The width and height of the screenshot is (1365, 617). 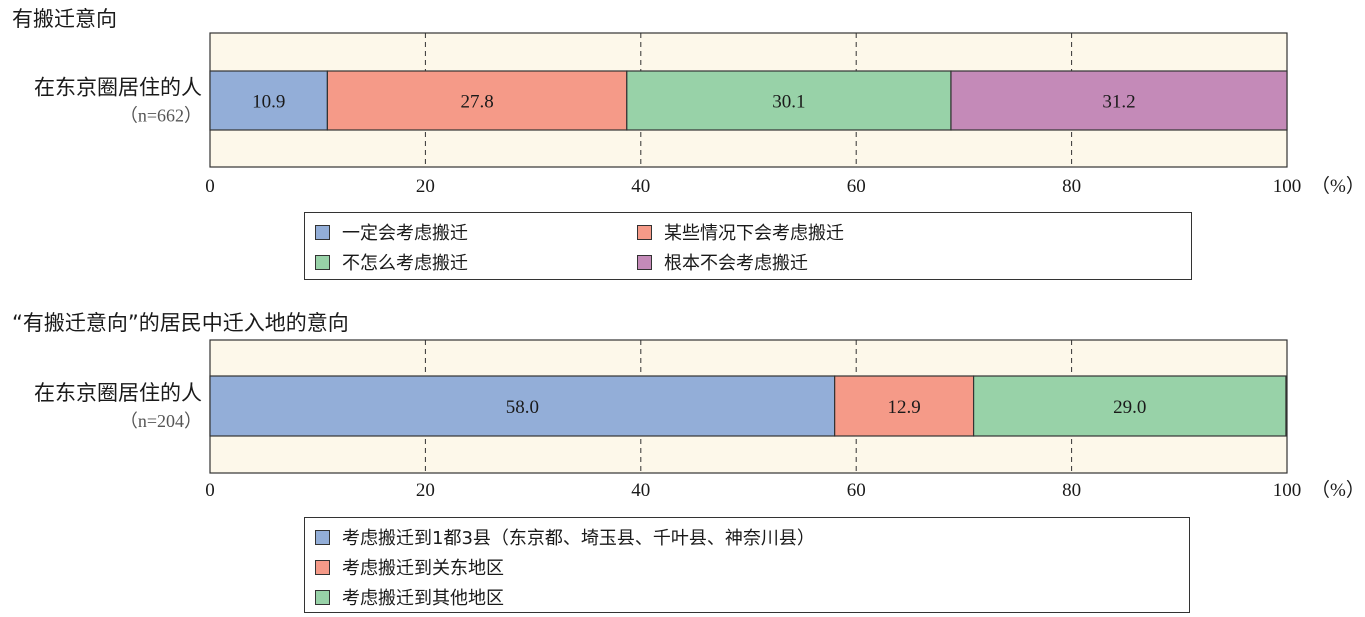 What do you see at coordinates (180, 323) in the screenshot?
I see `chart-title: “有搬迁意向”的居民中迁入地的意向` at bounding box center [180, 323].